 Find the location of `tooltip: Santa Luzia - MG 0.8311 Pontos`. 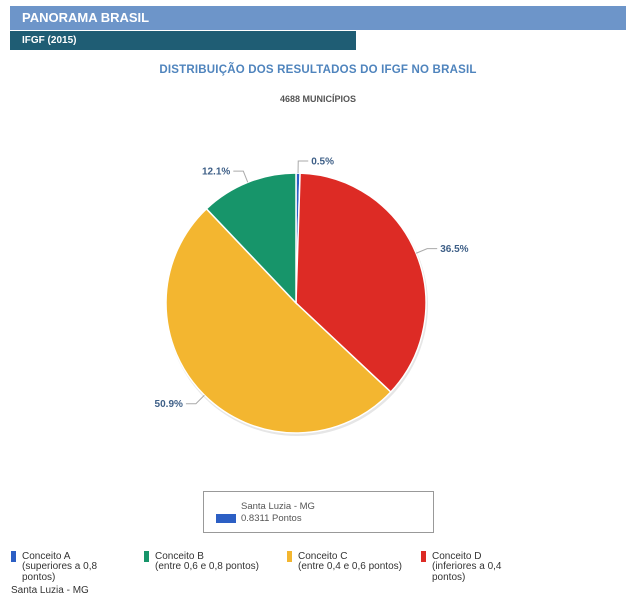

tooltip: Santa Luzia - MG 0.8311 Pontos is located at coordinates (318, 512).